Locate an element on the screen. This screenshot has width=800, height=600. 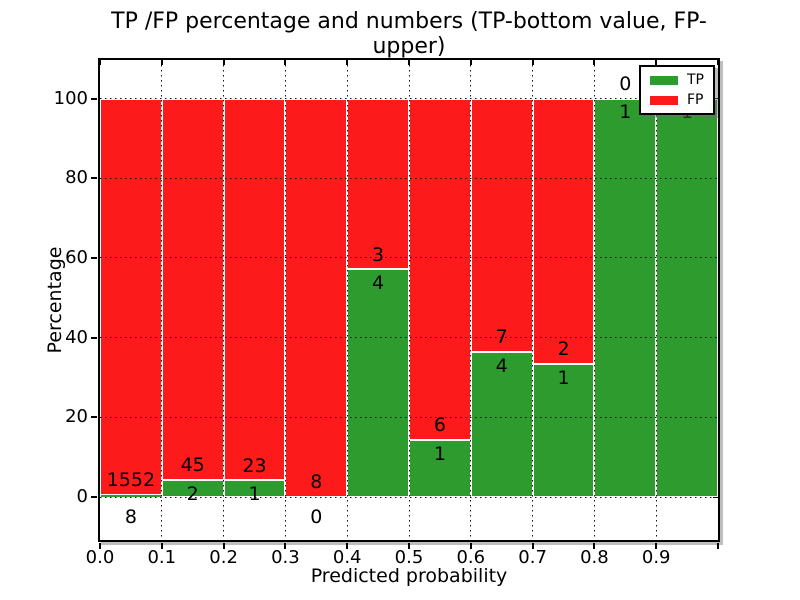
y-tick-label: 60 is located at coordinates (76, 257).